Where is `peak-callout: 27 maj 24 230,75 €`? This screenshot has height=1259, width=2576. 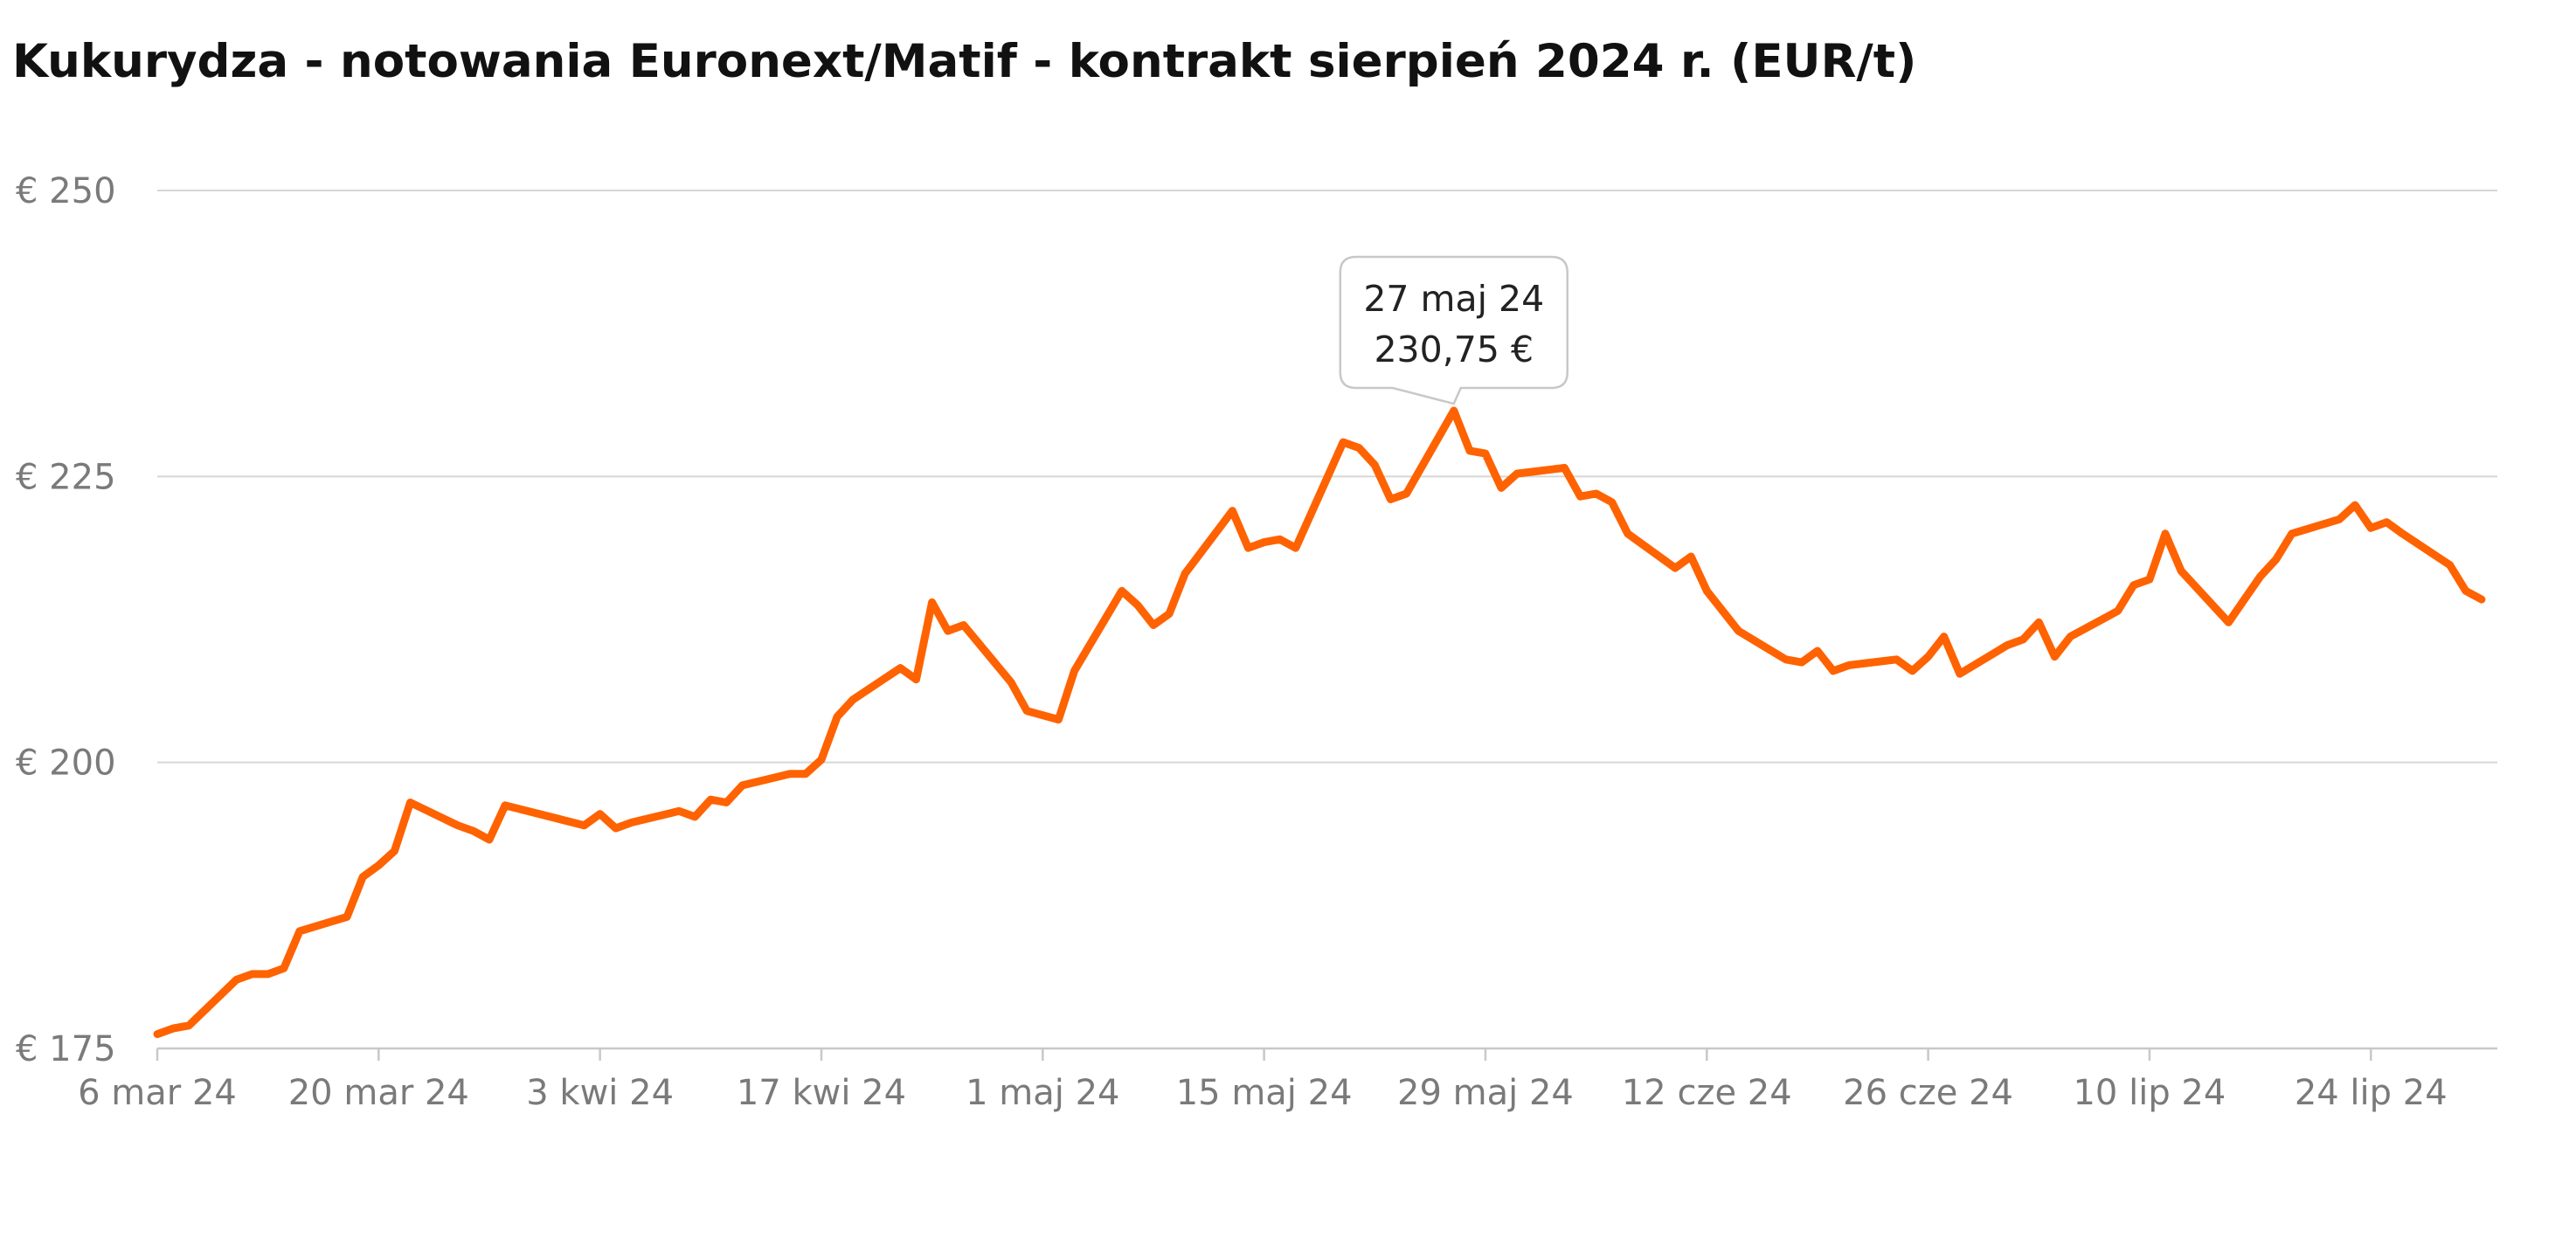 peak-callout: 27 maj 24 230,75 € is located at coordinates (1454, 330).